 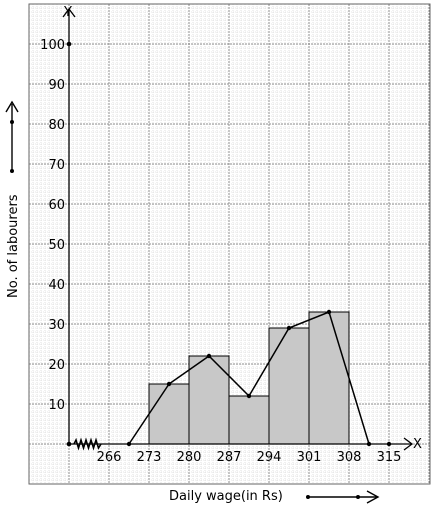 I want to click on y-title-arrowhead, so click(x=12, y=106).